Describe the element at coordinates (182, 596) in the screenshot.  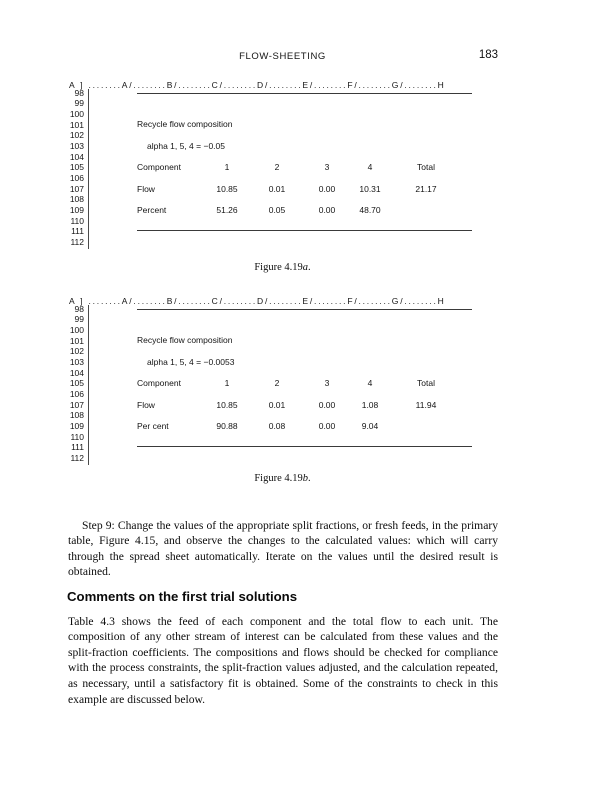
I see `section-heading: Comments on the first trial solutions` at that location.